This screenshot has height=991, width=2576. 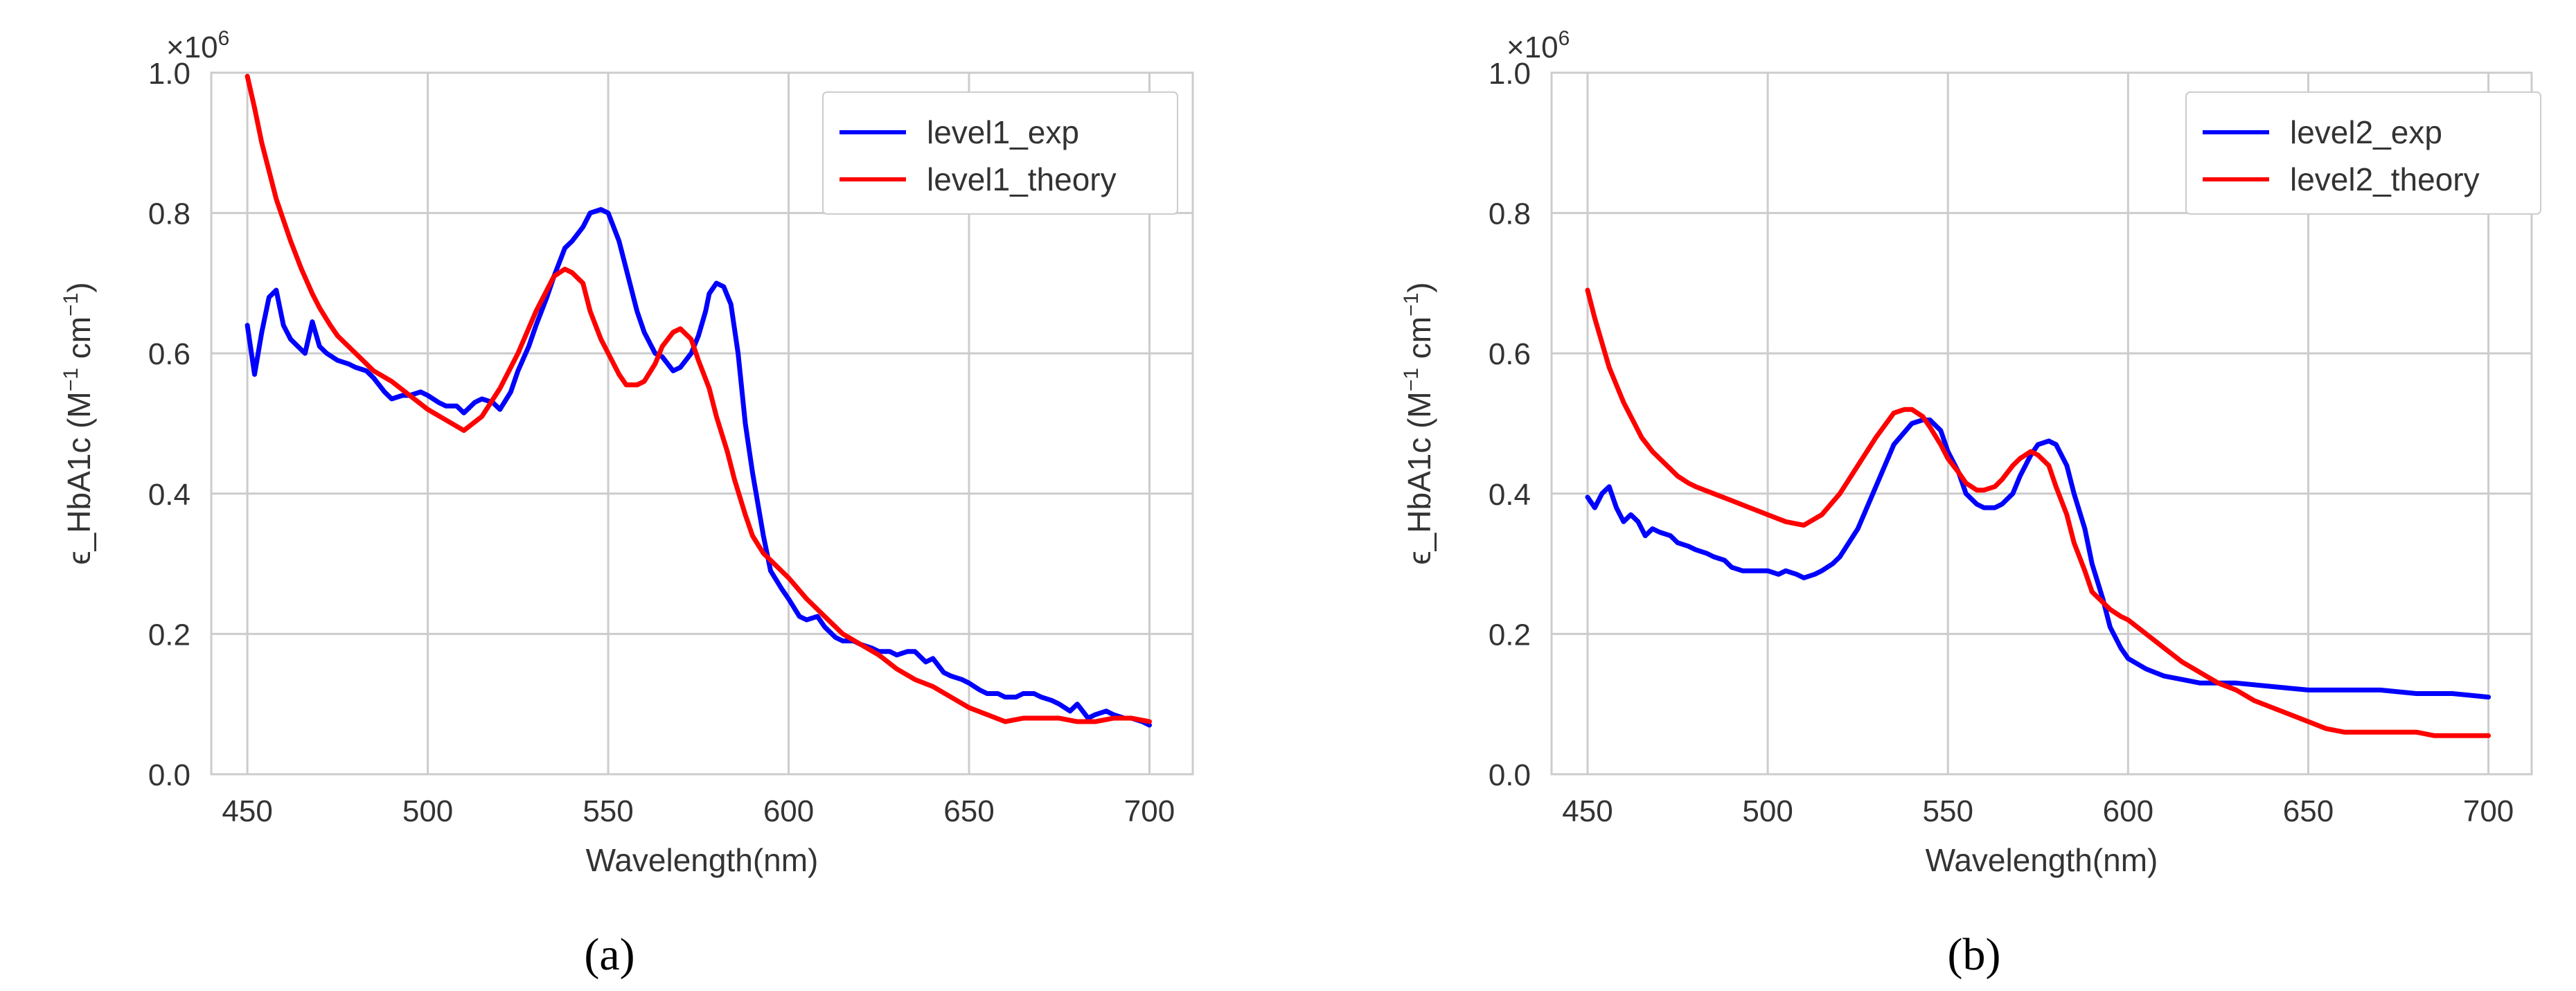 I want to click on legend-label-level1-exp: level1_exp, so click(x=1003, y=132).